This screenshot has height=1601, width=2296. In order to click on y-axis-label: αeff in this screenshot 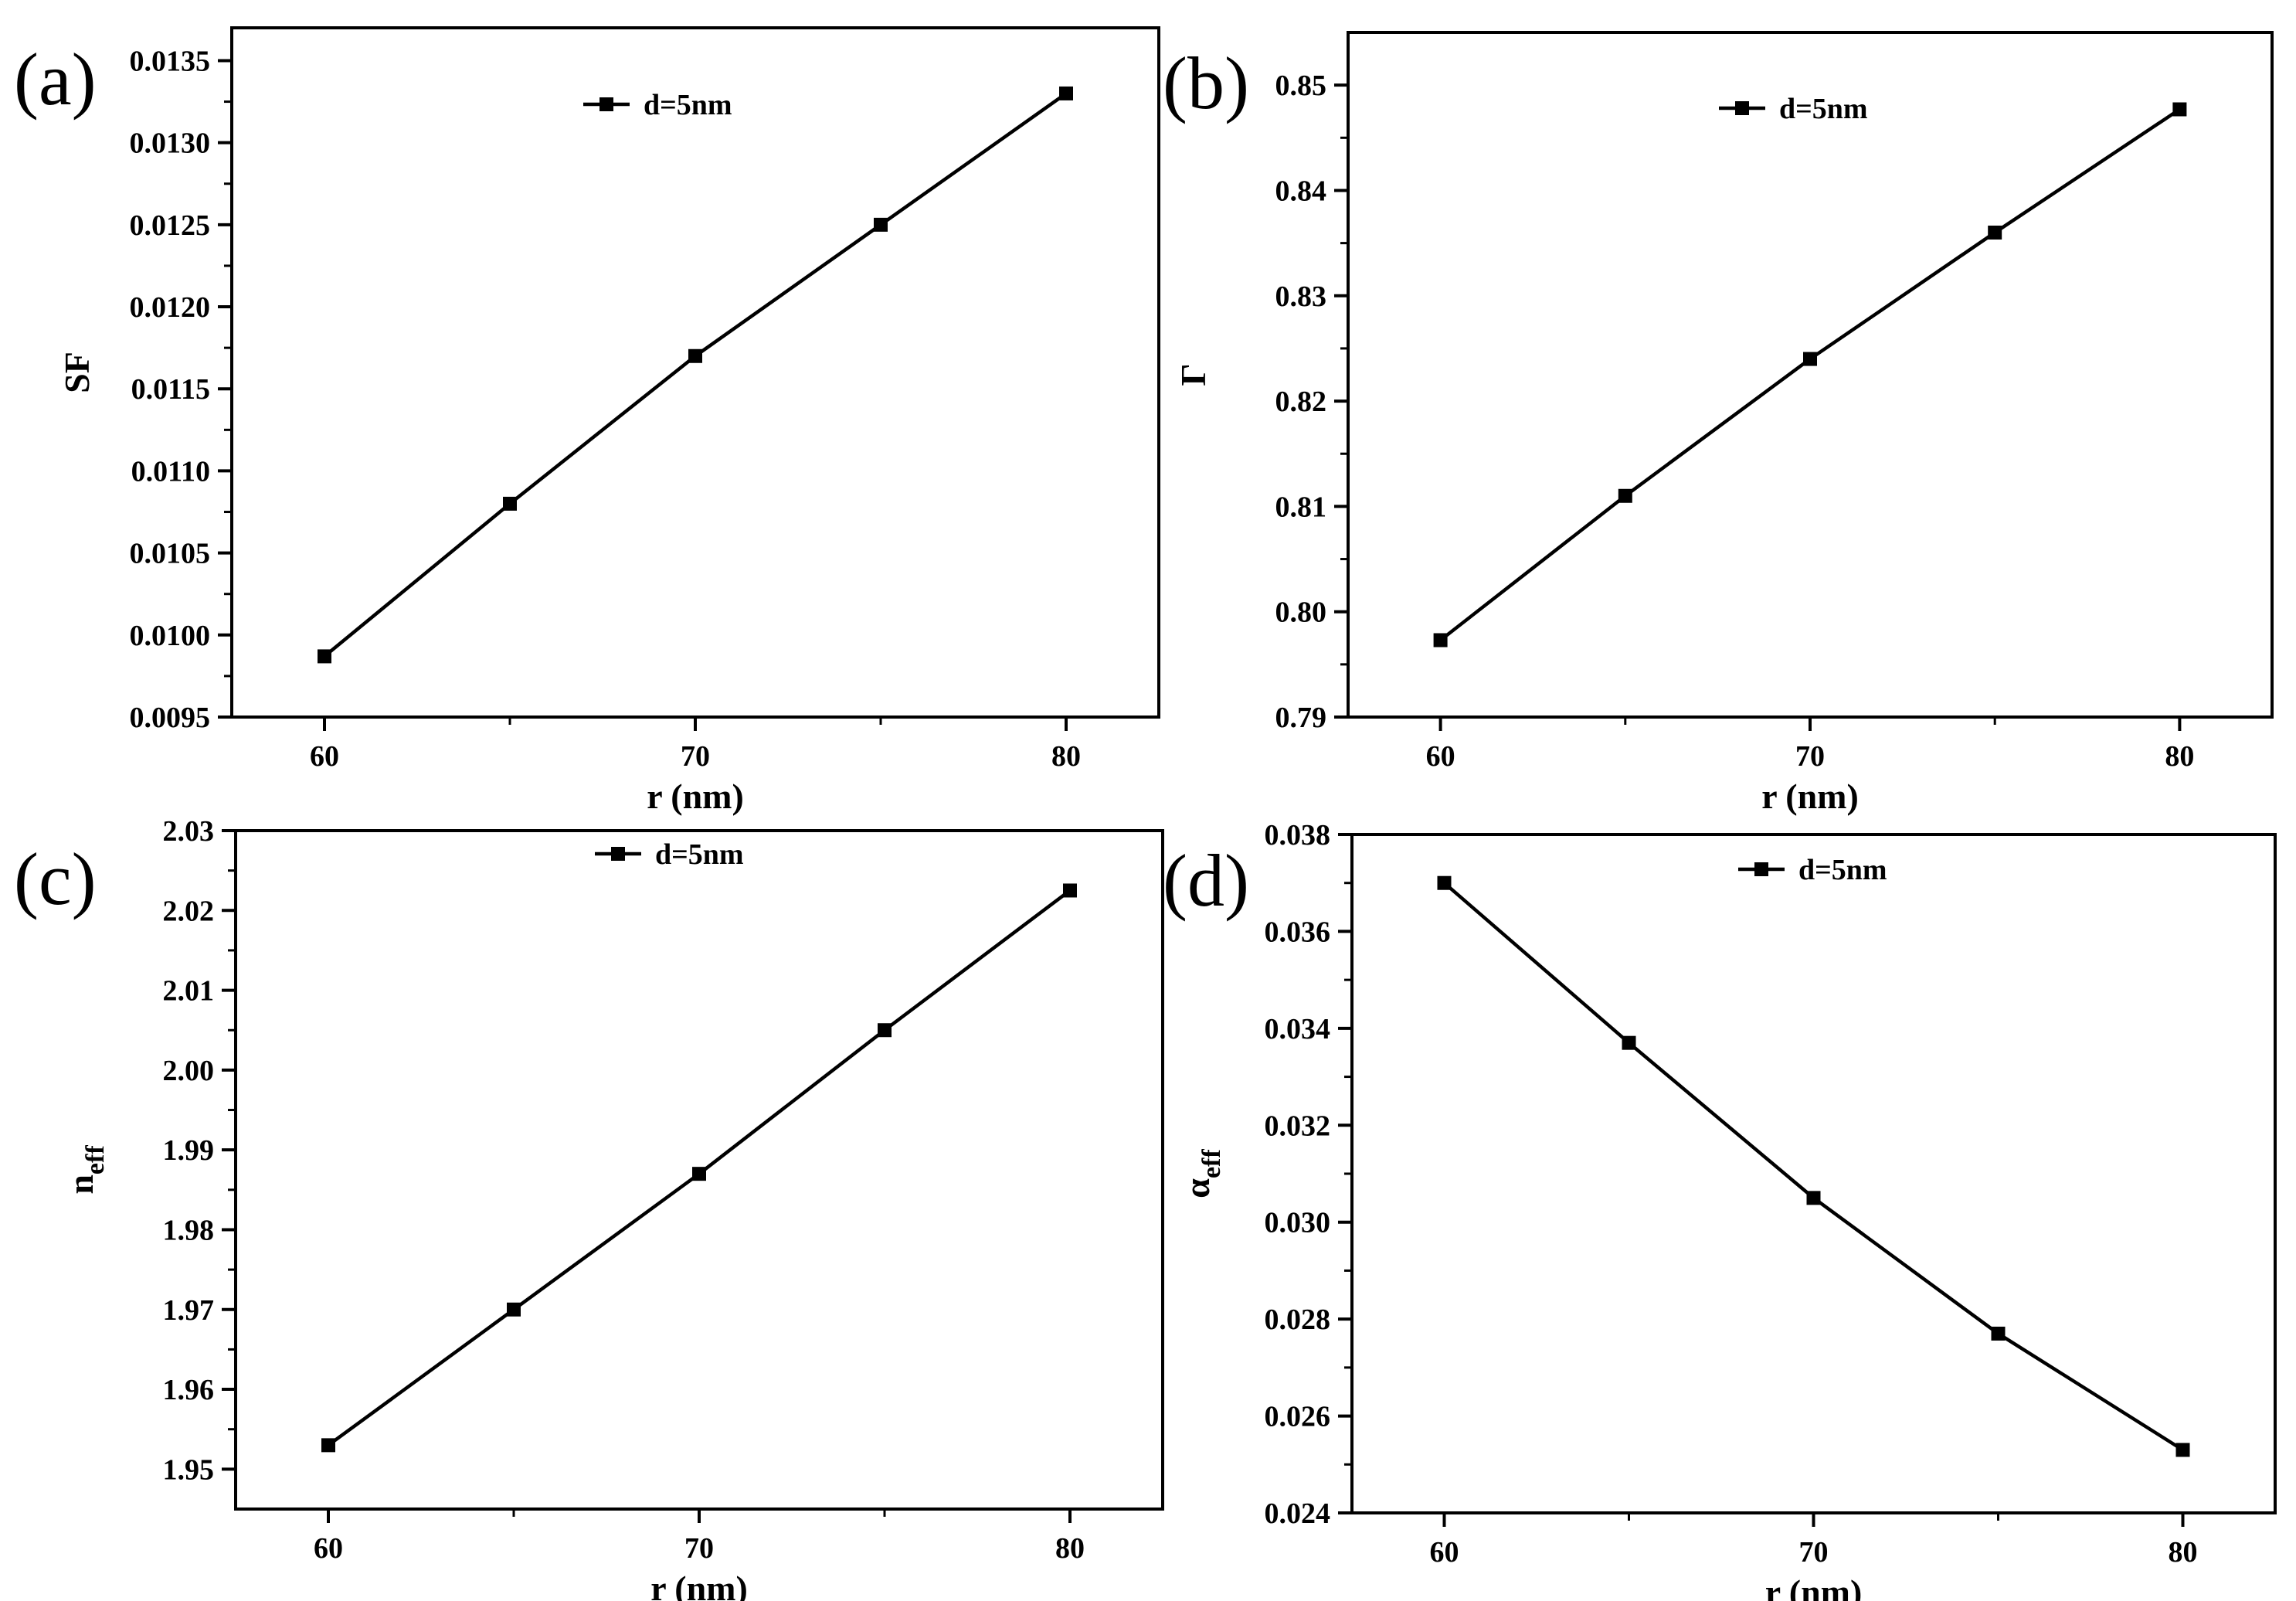, I will do `click(1201, 1173)`.